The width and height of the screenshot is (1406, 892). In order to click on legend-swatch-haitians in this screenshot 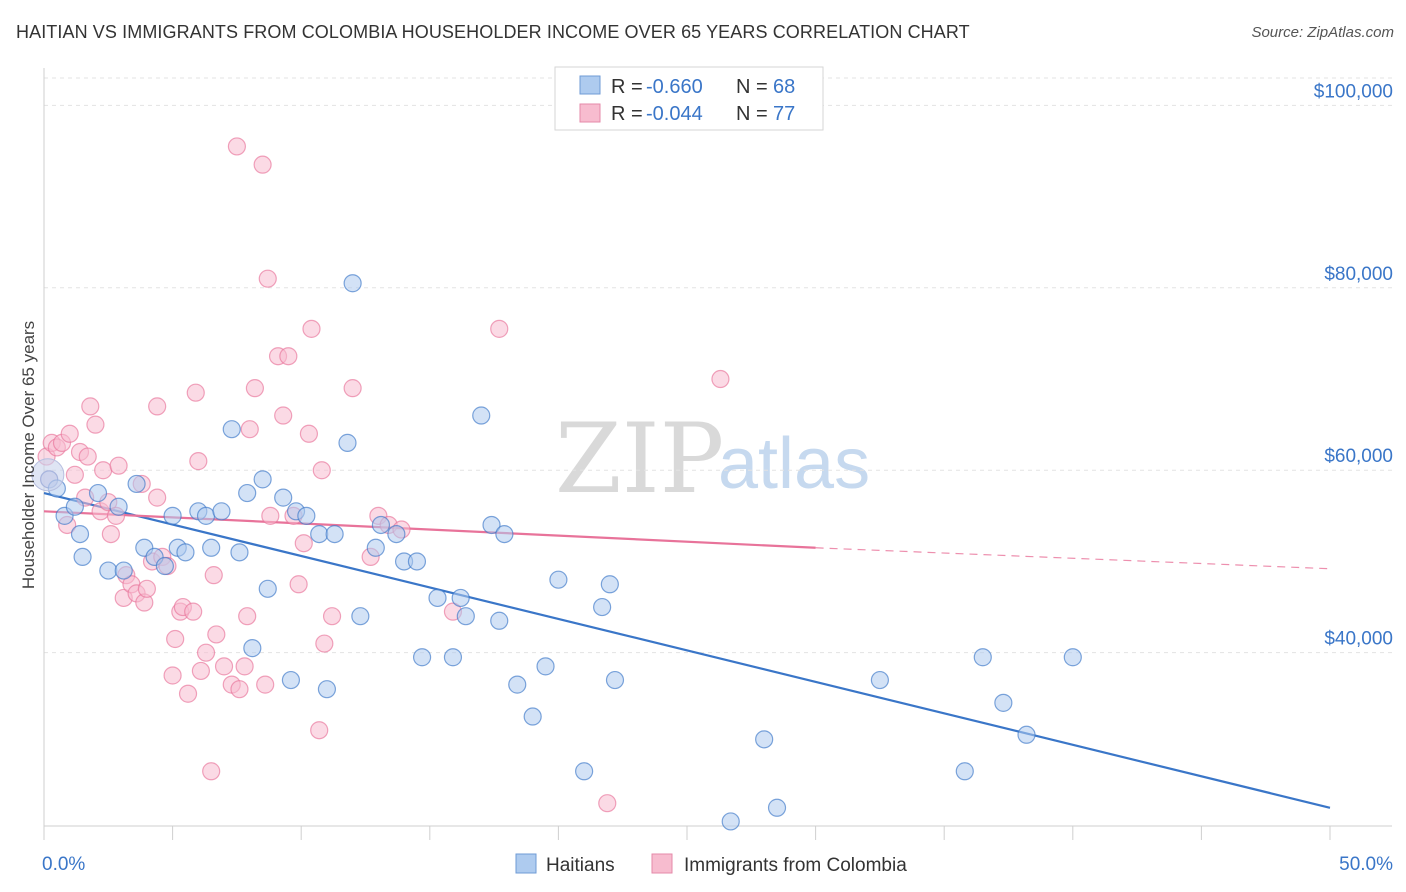, I will do `click(590, 85)`.